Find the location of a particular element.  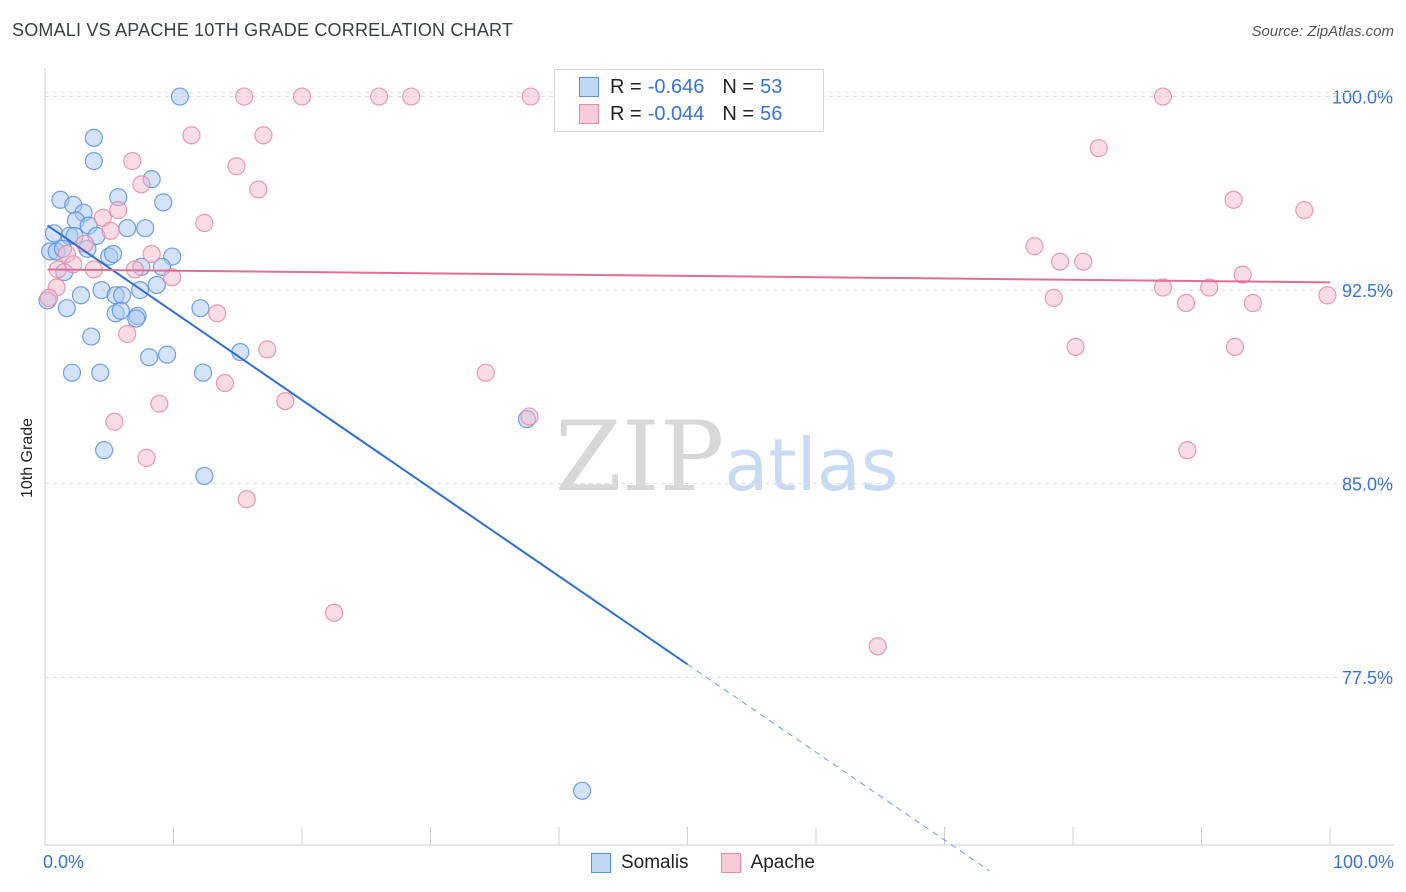

legend: Somalis Apache is located at coordinates (703, 863).